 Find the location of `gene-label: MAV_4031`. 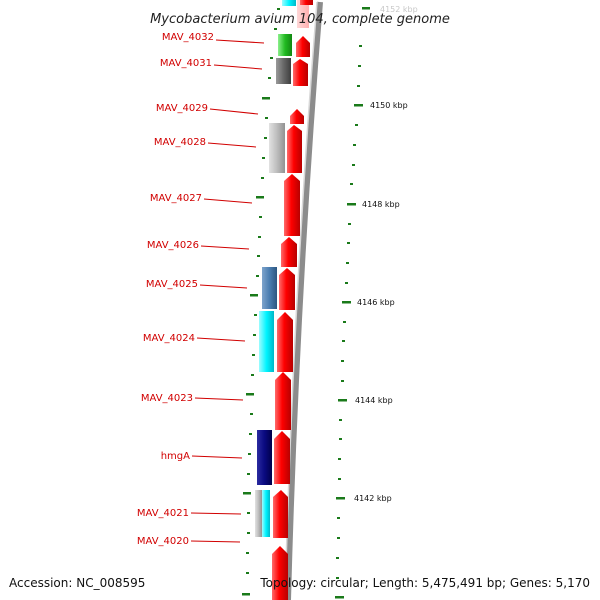

gene-label: MAV_4031 is located at coordinates (186, 63).